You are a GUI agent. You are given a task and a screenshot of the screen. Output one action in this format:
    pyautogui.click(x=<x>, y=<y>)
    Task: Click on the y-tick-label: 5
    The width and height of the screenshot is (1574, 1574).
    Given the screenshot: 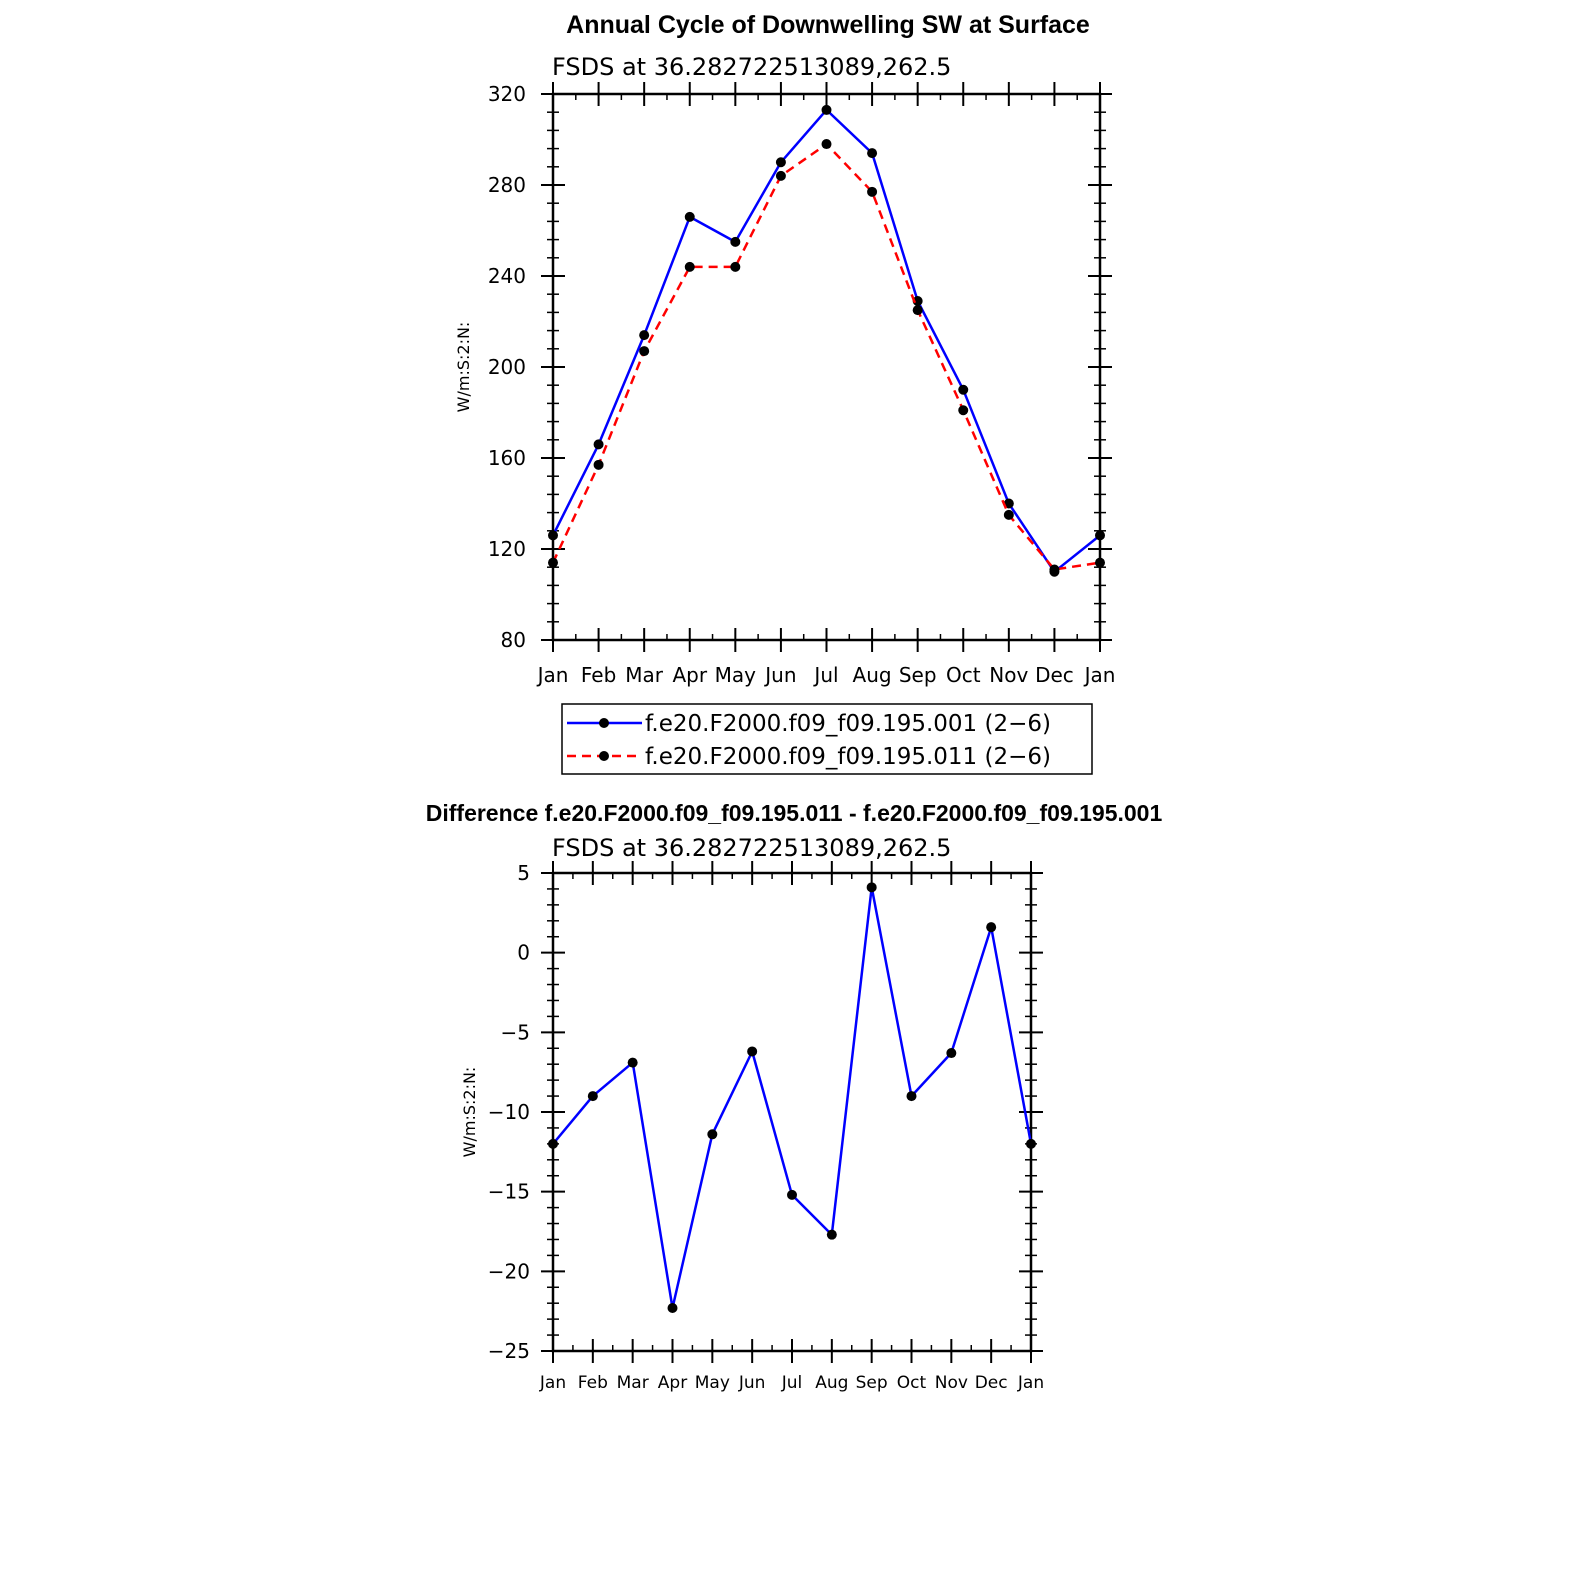 What is the action you would take?
    pyautogui.click(x=523, y=873)
    